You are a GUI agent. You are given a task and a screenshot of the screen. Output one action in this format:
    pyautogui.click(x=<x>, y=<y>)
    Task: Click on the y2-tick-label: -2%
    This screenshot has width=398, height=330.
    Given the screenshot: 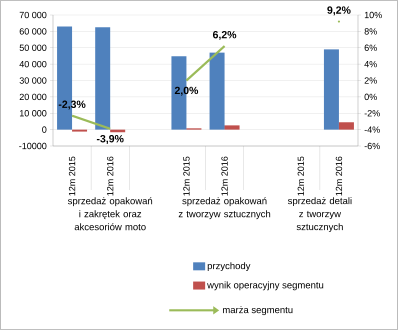 What is the action you would take?
    pyautogui.click(x=372, y=113)
    